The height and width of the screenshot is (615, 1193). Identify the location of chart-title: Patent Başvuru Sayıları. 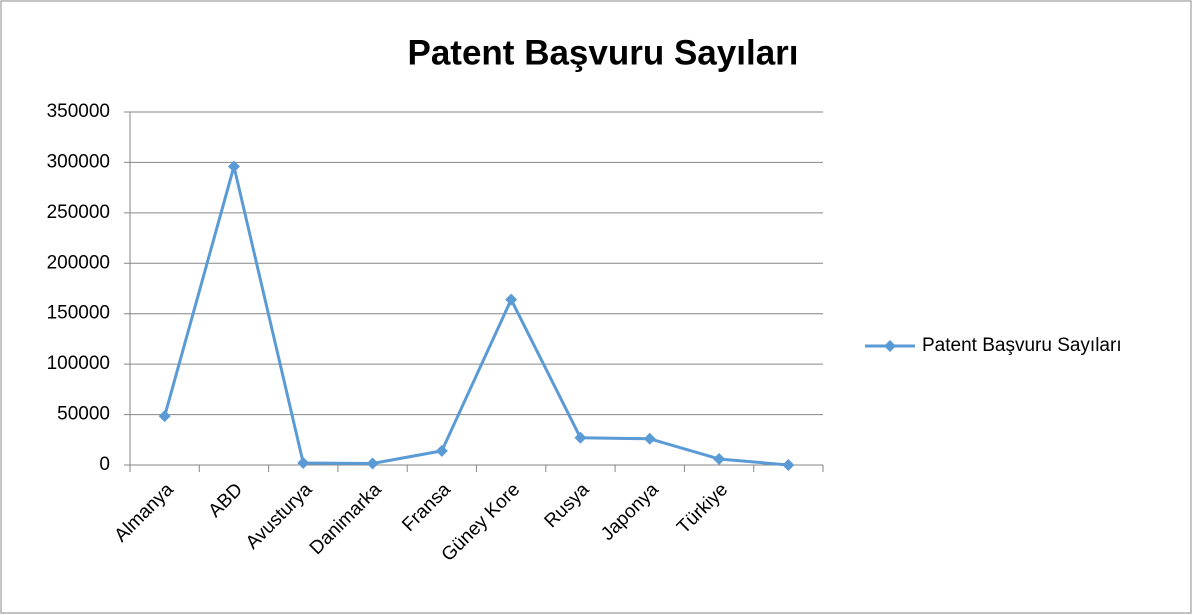
(603, 52).